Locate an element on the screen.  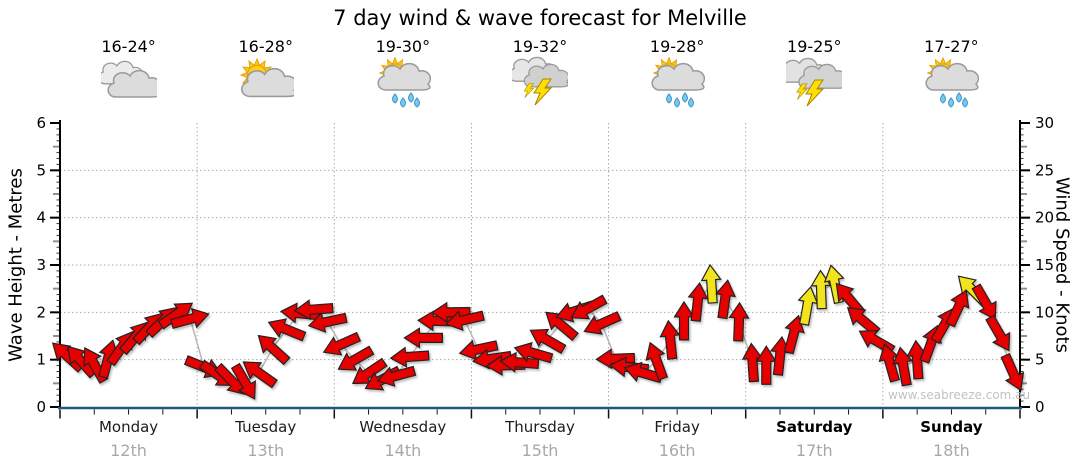
day-date: 18th is located at coordinates (951, 450).